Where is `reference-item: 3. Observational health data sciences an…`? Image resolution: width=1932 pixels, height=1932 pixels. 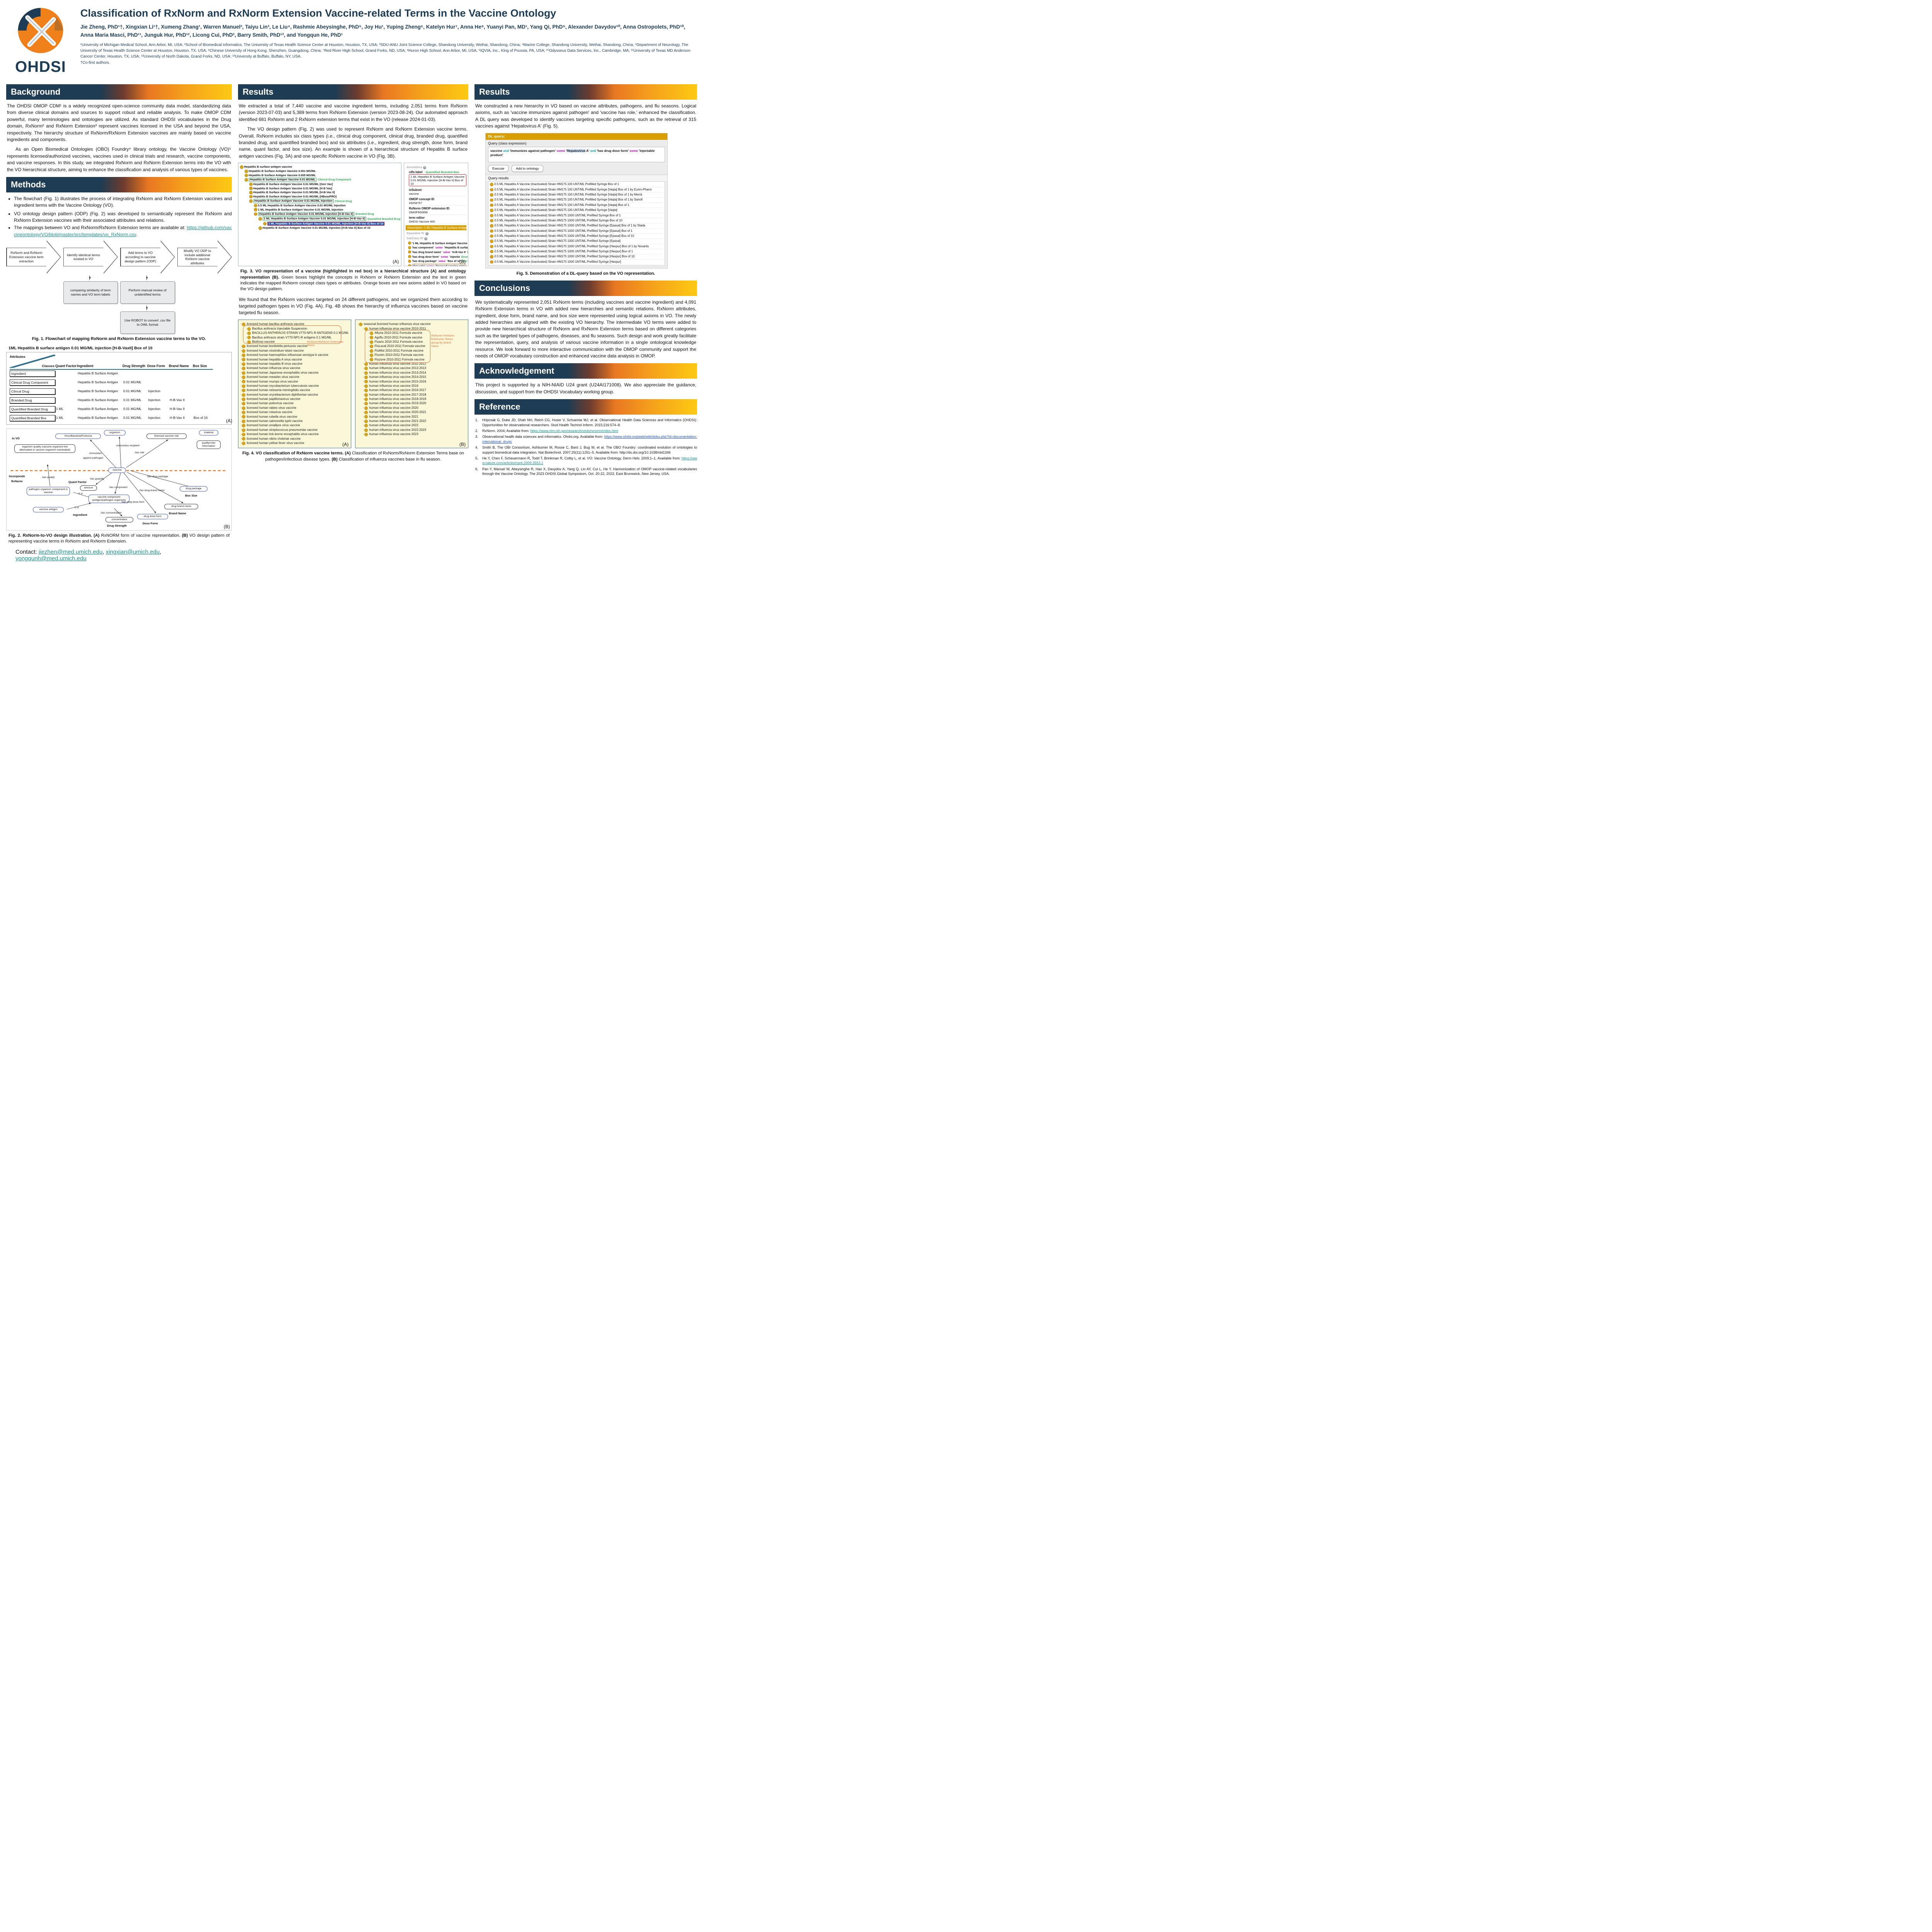 reference-item: 3. Observational health data sciences an… is located at coordinates (586, 439).